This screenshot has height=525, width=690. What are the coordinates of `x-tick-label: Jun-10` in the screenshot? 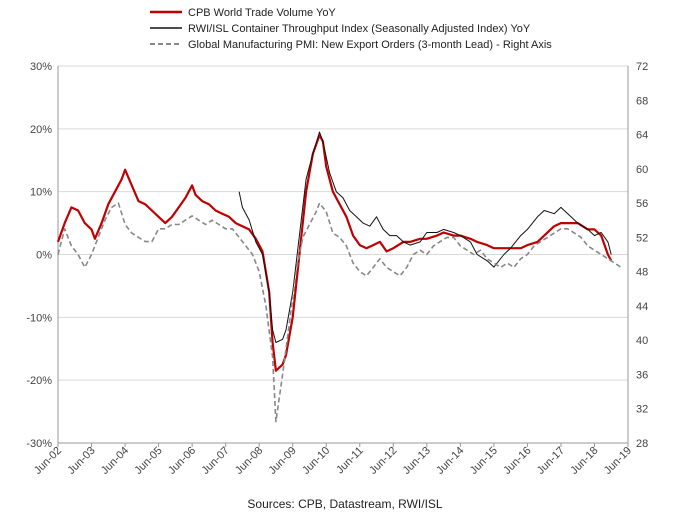 It's located at (316, 461).